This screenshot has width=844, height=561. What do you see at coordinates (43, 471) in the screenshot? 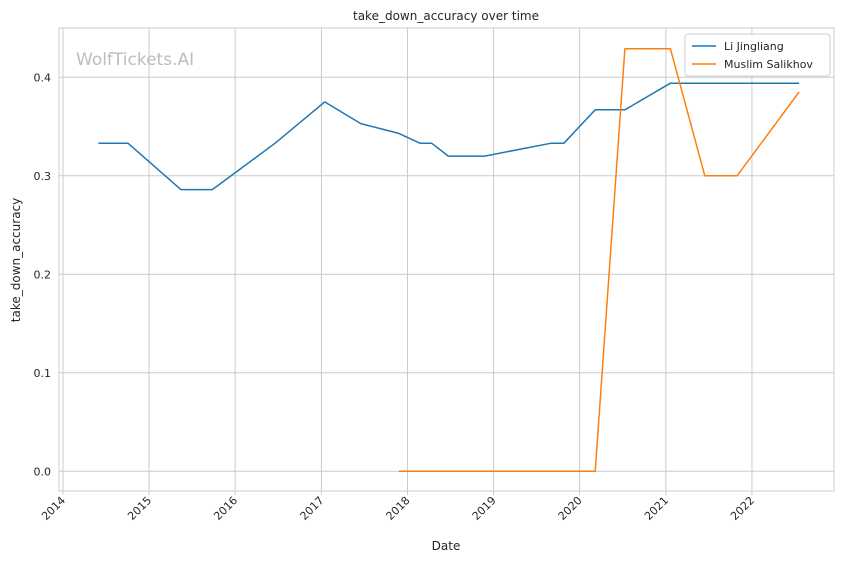
I see `y-tick-label: 0.0` at bounding box center [43, 471].